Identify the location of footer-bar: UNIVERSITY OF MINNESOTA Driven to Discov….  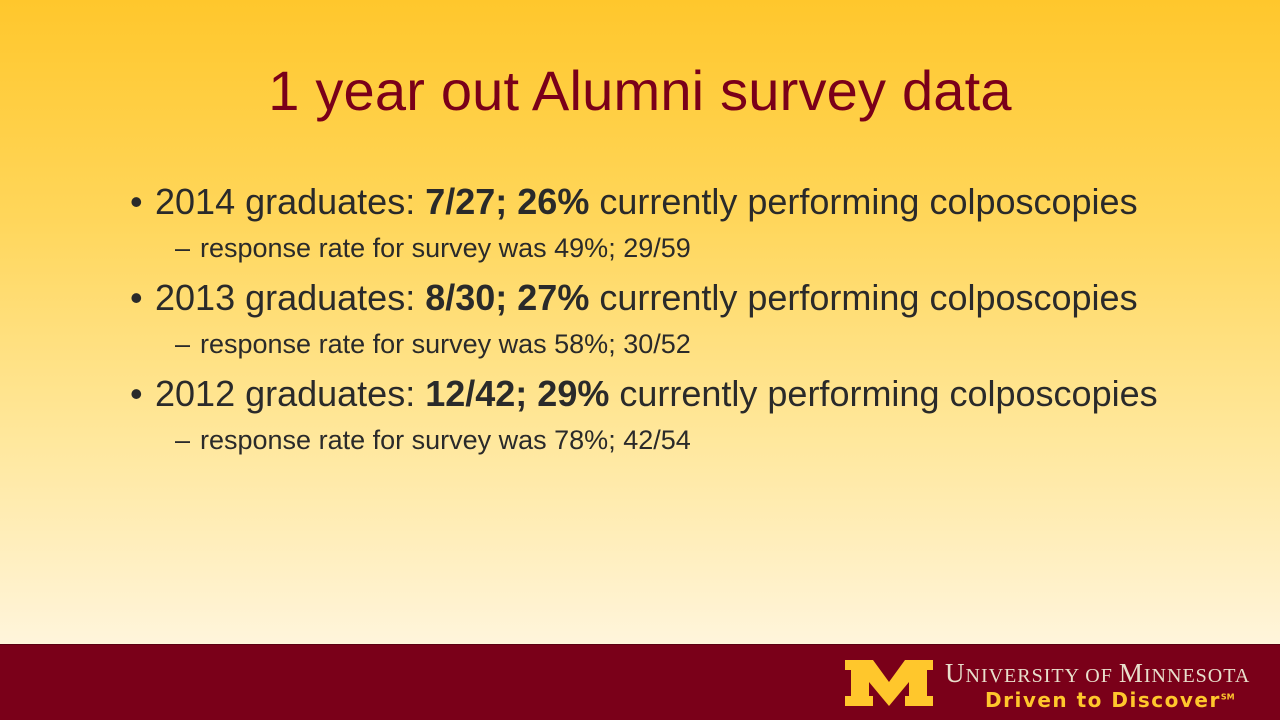
(640, 682).